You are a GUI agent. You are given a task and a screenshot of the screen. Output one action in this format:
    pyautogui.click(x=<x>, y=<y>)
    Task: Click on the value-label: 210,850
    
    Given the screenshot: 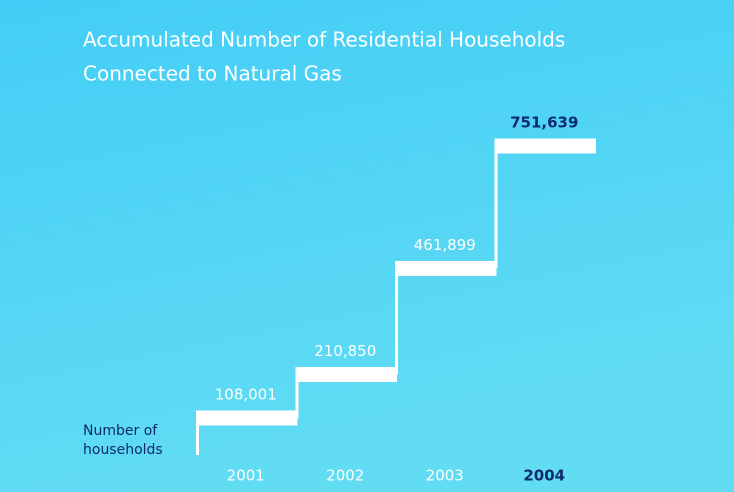 What is the action you would take?
    pyautogui.click(x=345, y=351)
    